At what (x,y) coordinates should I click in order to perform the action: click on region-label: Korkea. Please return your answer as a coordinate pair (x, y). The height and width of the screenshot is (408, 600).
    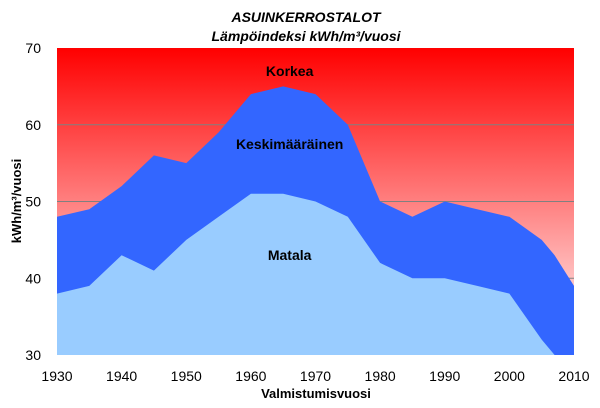
    Looking at the image, I should click on (290, 71).